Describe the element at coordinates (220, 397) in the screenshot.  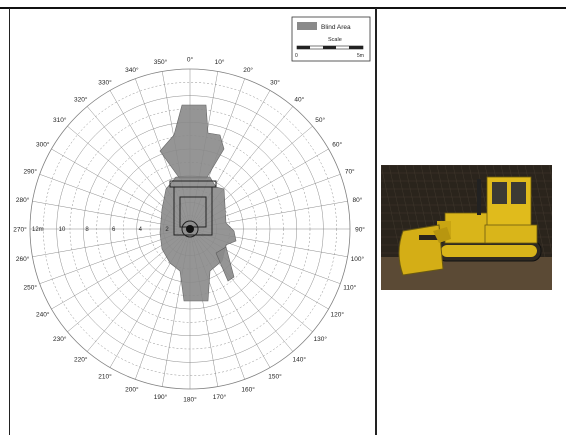
I see `angle-label: 170°` at that location.